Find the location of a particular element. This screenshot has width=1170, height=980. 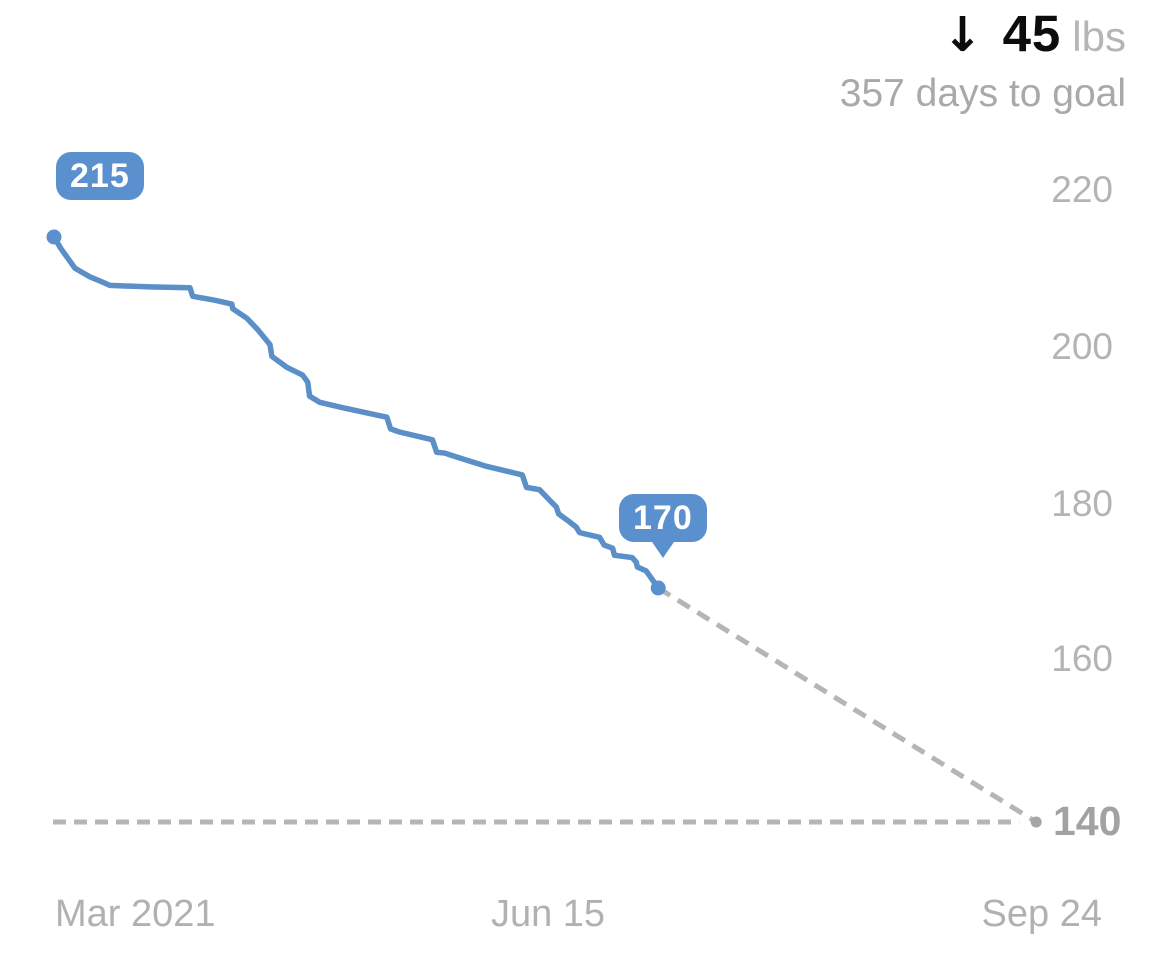

badge-tail is located at coordinates (662, 548).